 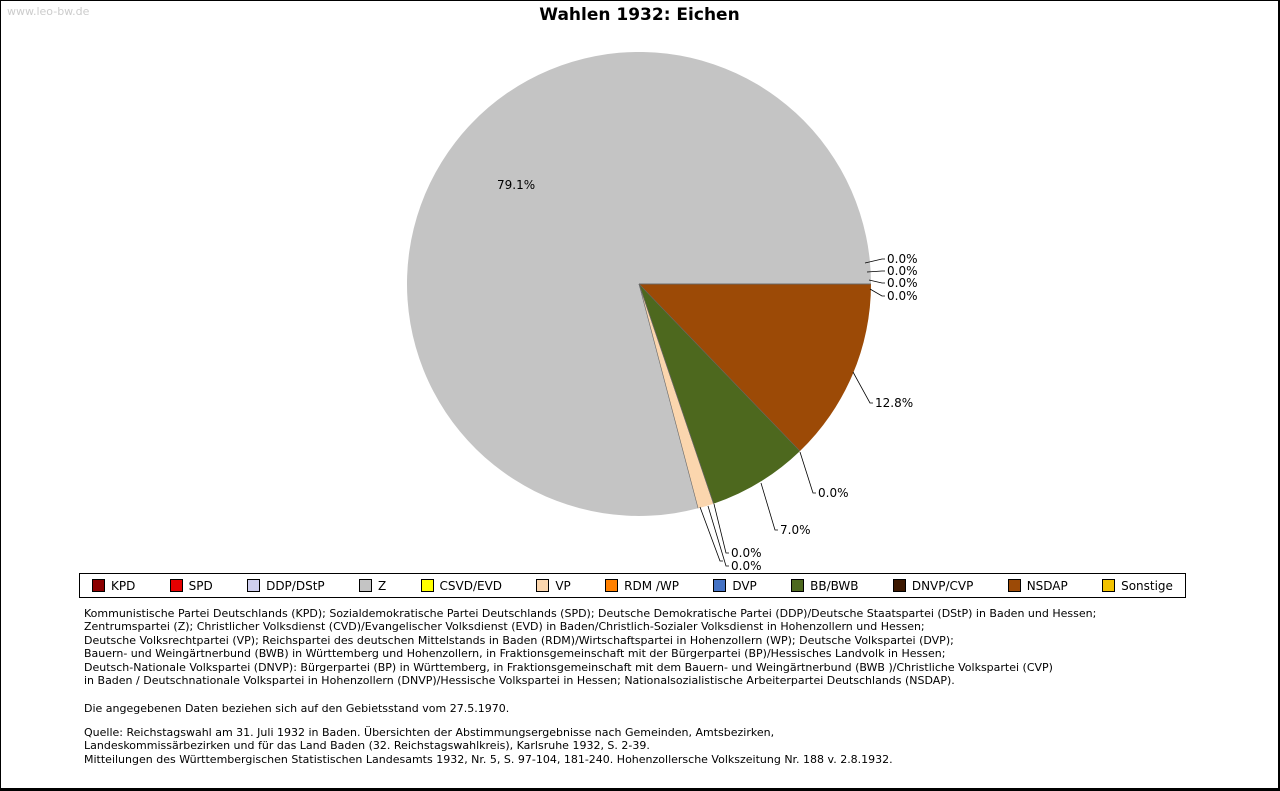 What do you see at coordinates (807, 472) in the screenshot?
I see `callout-line-dnvp-cvp` at bounding box center [807, 472].